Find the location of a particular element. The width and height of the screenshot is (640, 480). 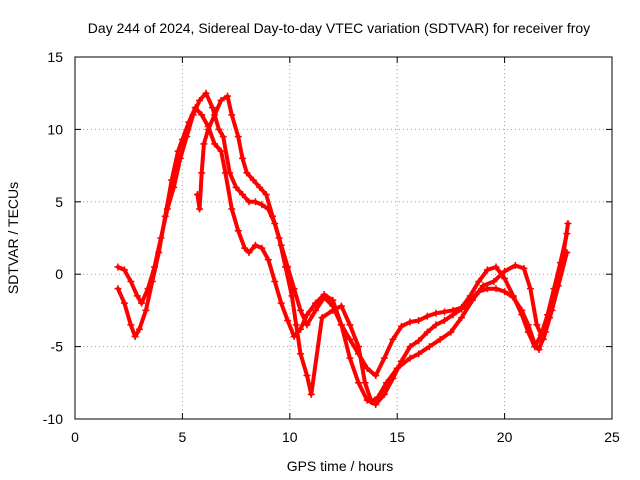

x-tick-label: 15 is located at coordinates (397, 437).